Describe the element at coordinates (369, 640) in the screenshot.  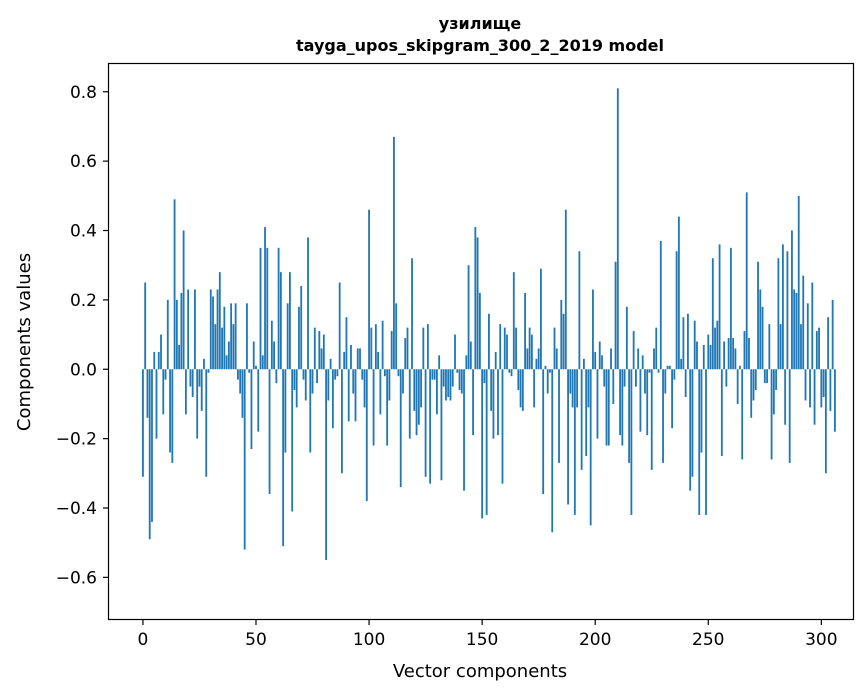
I see `x-tick-label: 100` at that location.